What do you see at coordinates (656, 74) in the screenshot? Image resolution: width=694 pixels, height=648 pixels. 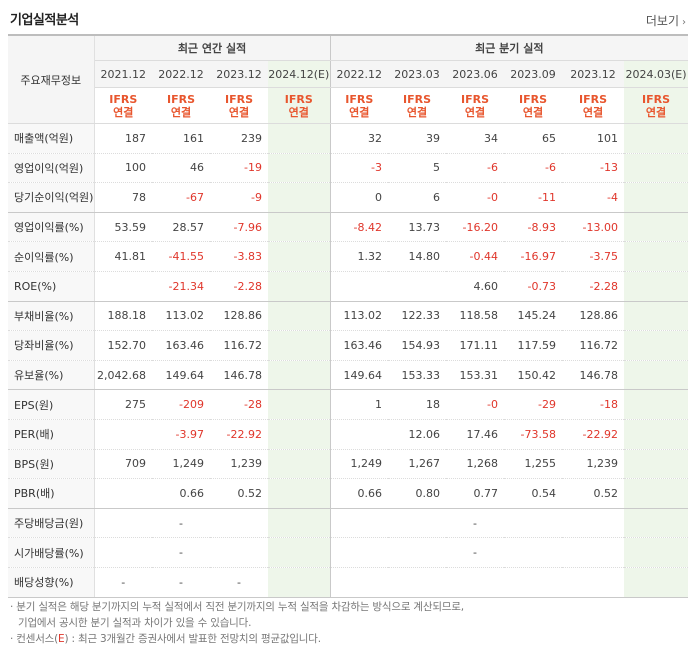 I see `period-header: 2024.03(E)` at bounding box center [656, 74].